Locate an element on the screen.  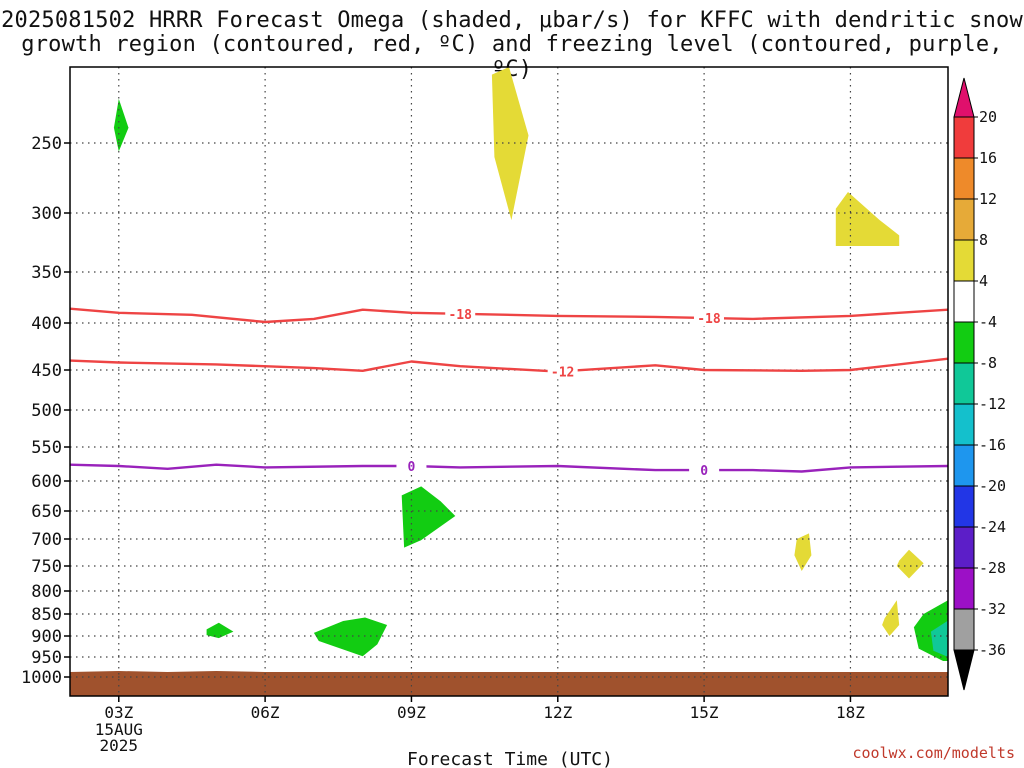
y-tick-label: 750 is located at coordinates (46, 567).